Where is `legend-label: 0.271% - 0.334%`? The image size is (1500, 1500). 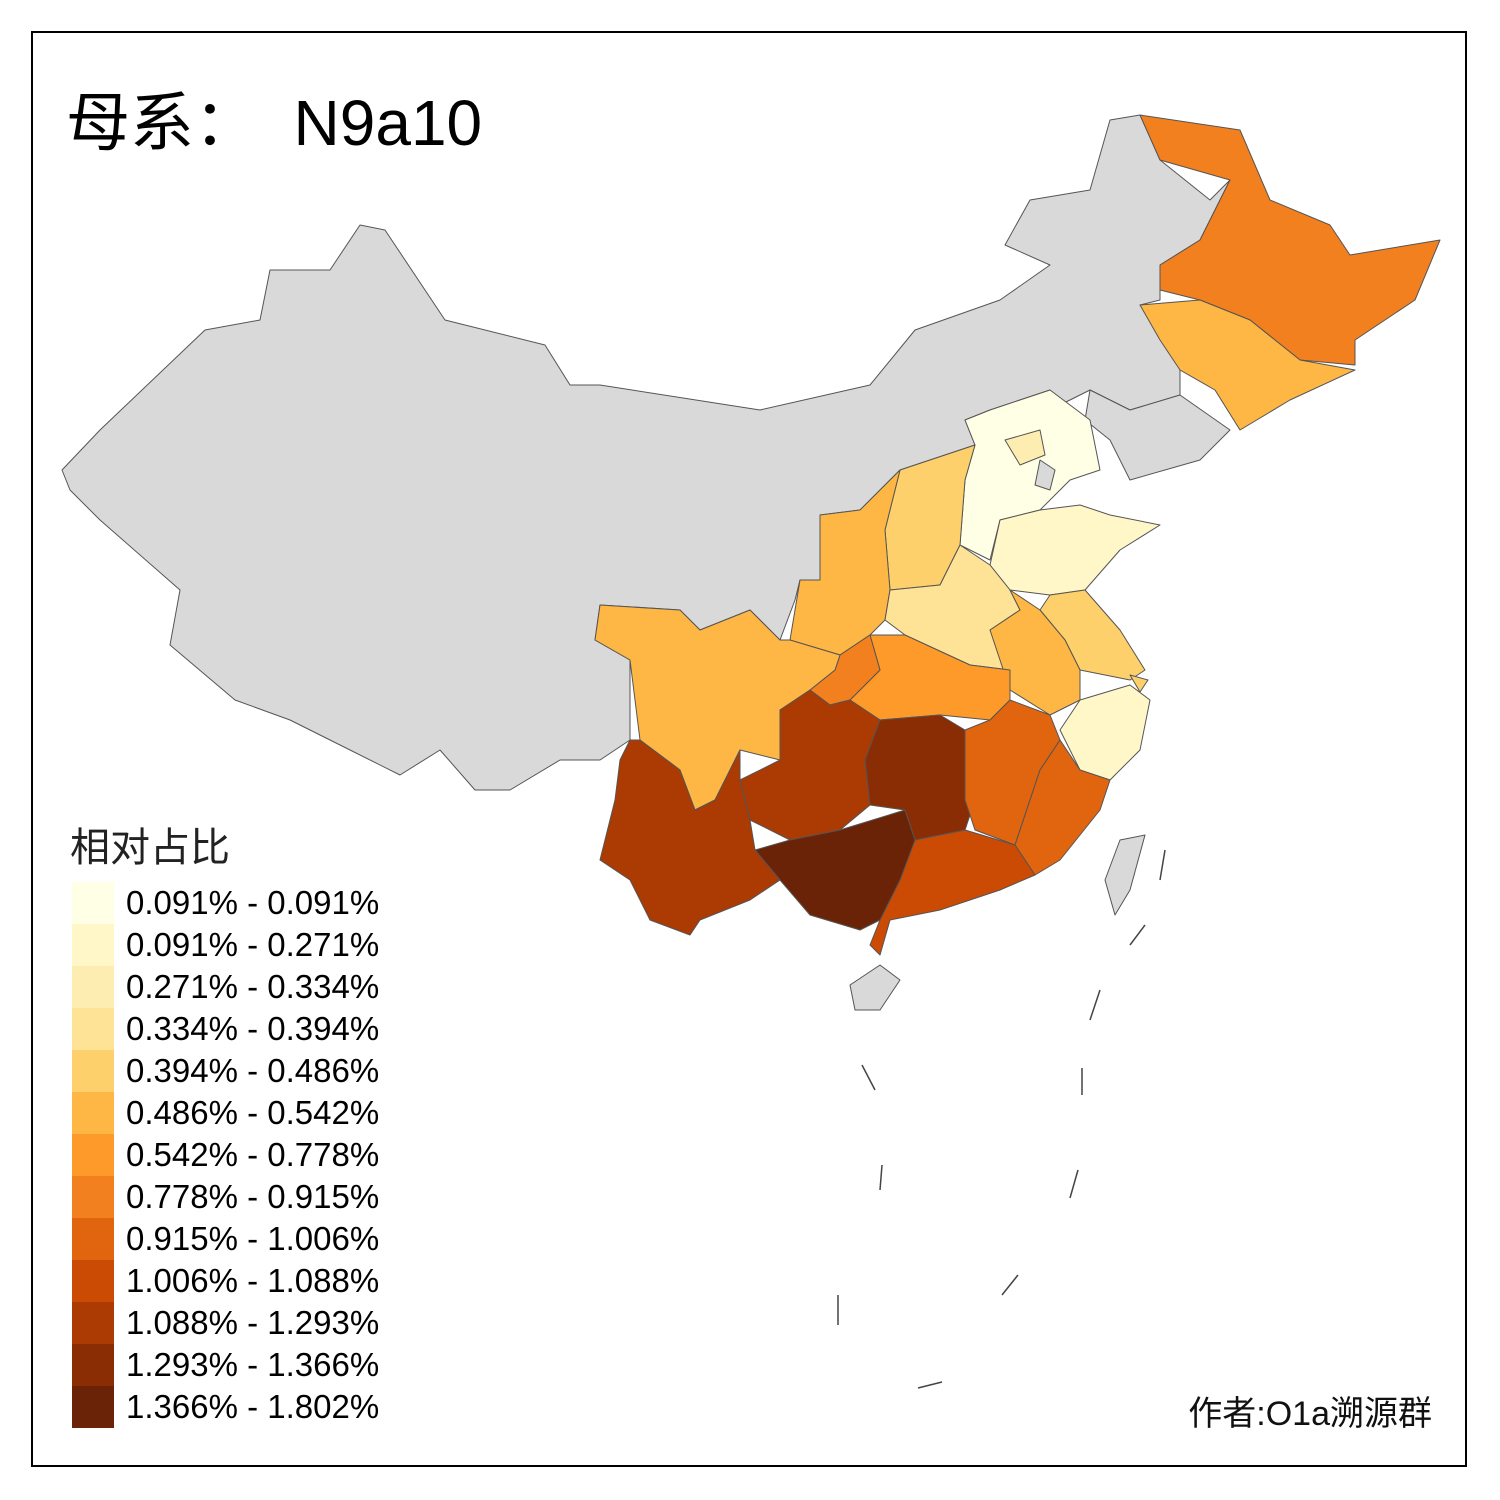
legend-label: 0.271% - 0.334% is located at coordinates (253, 986).